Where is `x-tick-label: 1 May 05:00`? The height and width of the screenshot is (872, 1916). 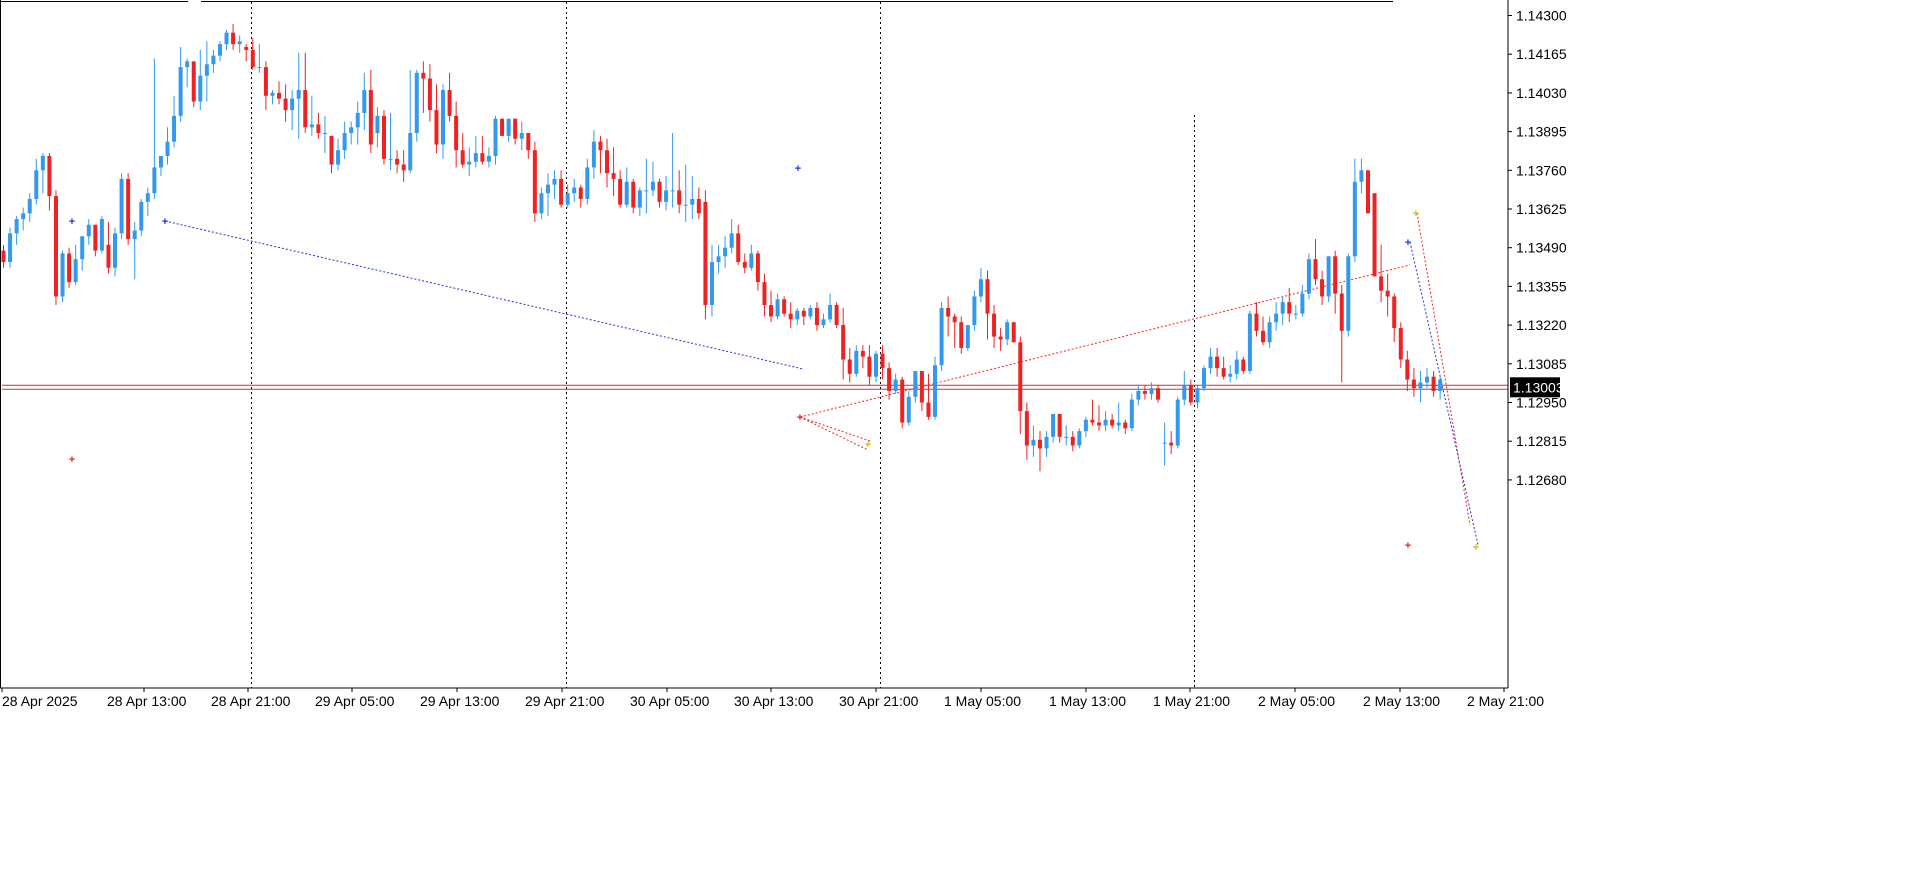
x-tick-label: 1 May 05:00 is located at coordinates (982, 701).